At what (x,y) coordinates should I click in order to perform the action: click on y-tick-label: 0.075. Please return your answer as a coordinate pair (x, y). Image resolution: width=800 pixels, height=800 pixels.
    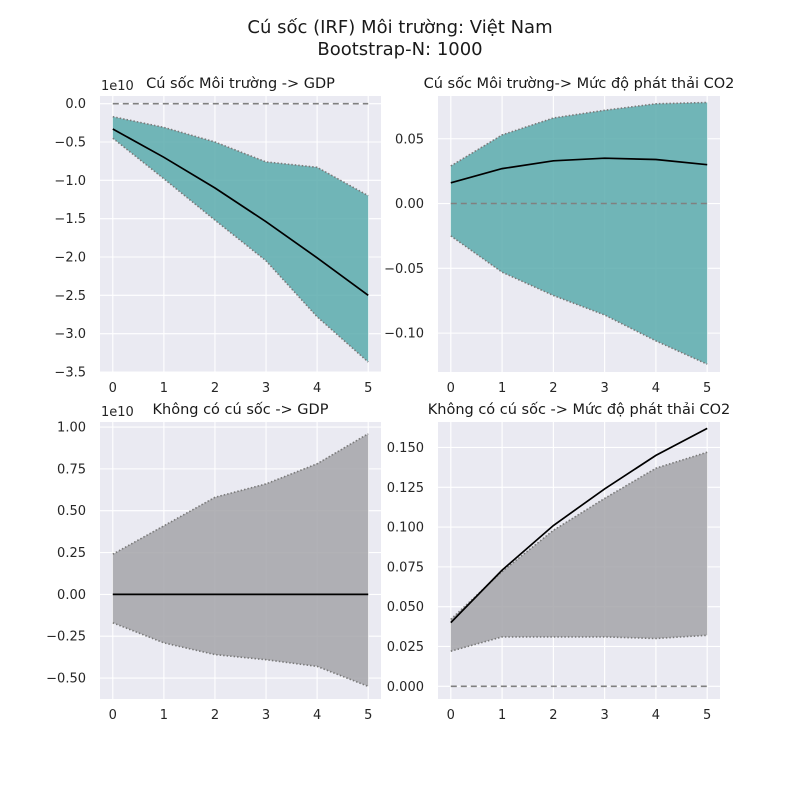
    Looking at the image, I should click on (405, 567).